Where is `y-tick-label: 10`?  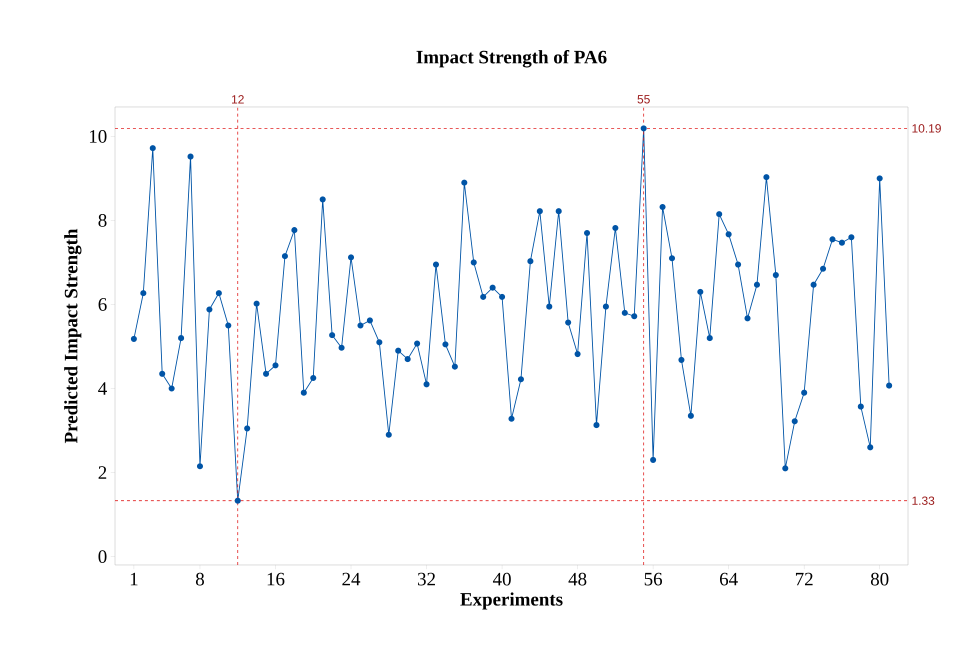
y-tick-label: 10 is located at coordinates (98, 136).